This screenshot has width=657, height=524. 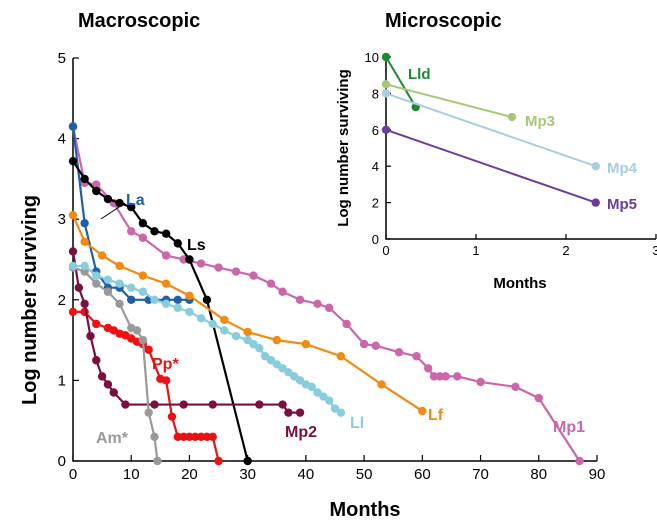 What do you see at coordinates (62, 219) in the screenshot?
I see `macro-y-tick-label: 3` at bounding box center [62, 219].